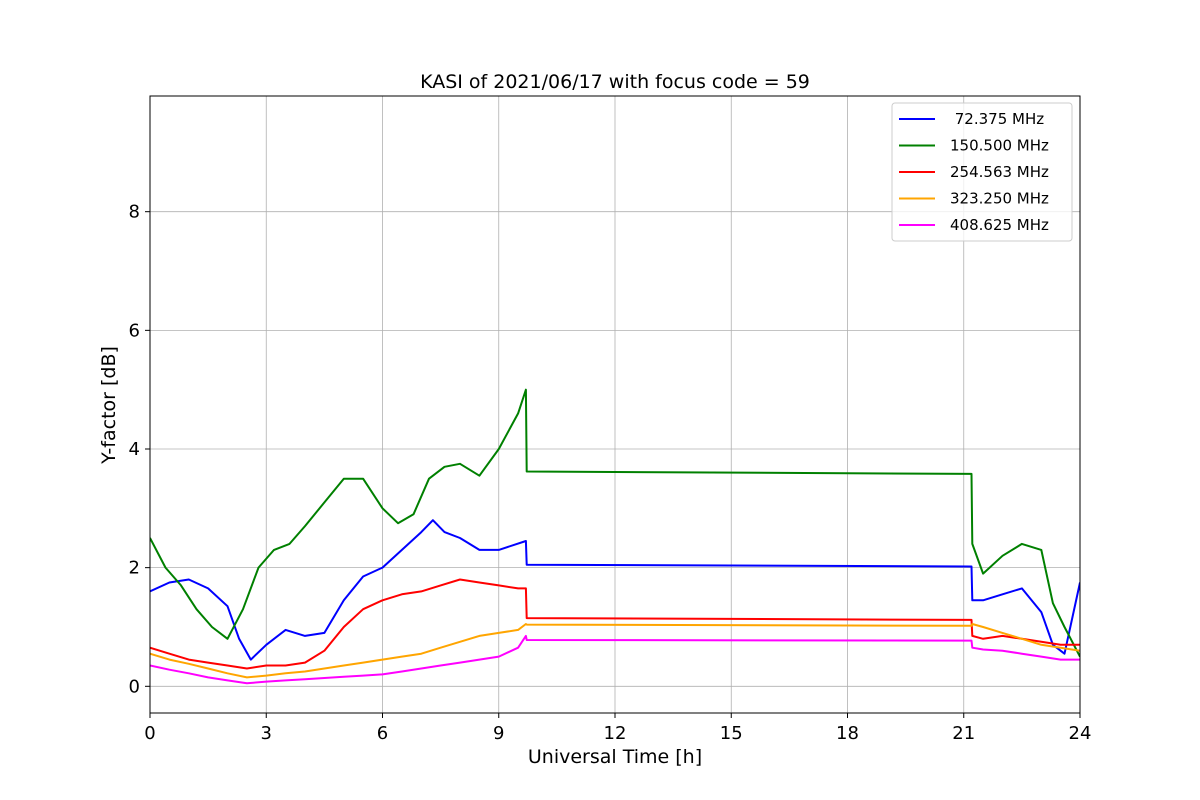  What do you see at coordinates (997, 119) in the screenshot?
I see `legend-label-0: 72.375 MHz` at bounding box center [997, 119].